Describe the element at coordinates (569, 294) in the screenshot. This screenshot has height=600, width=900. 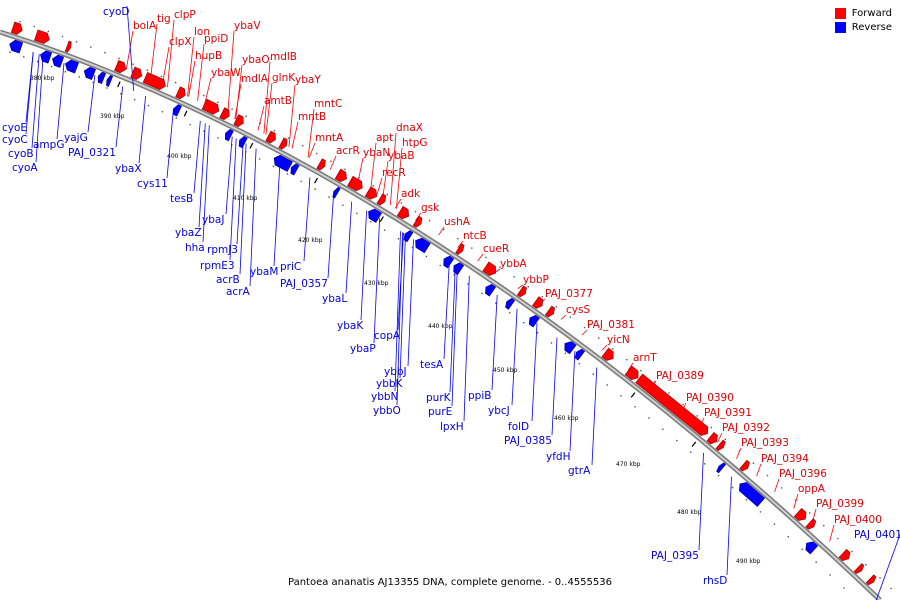
I see `forward-gene-label: PAJ_0377` at that location.